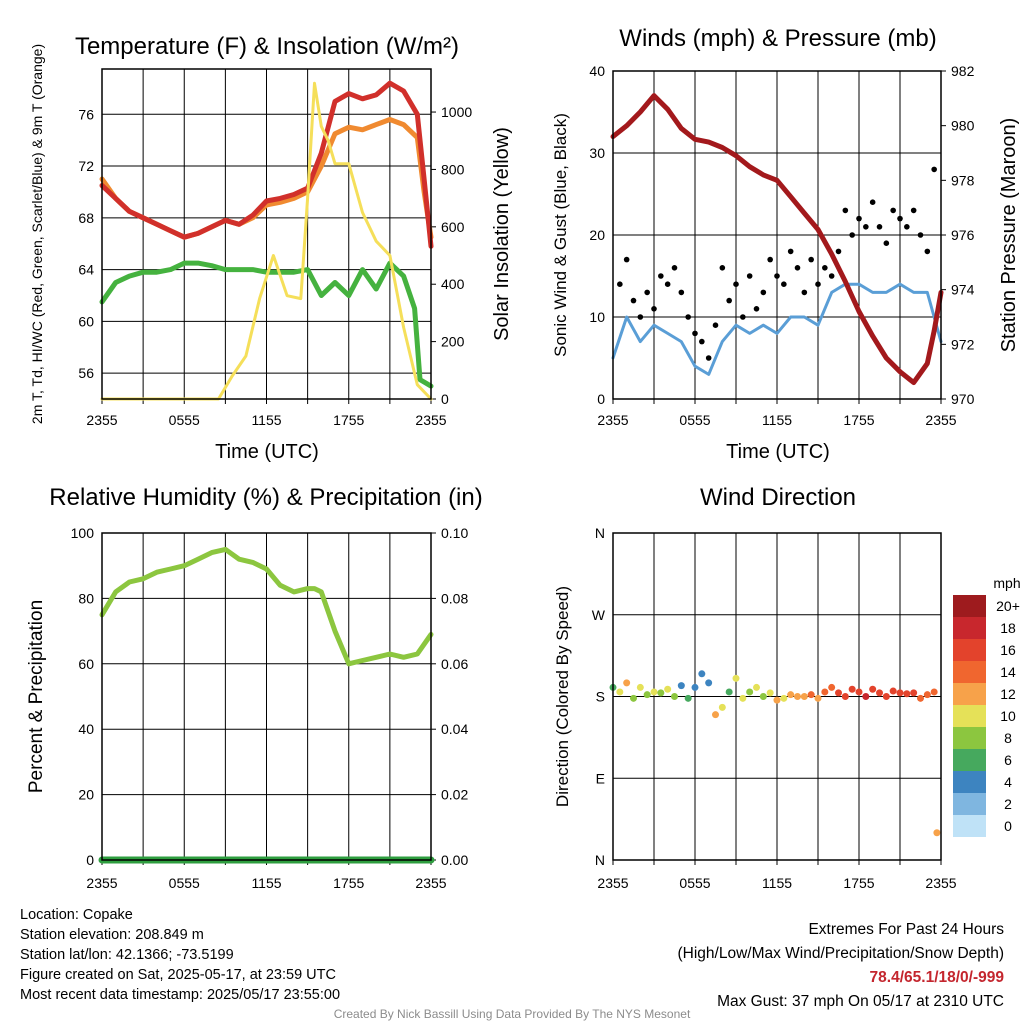 The width and height of the screenshot is (1024, 1024). I want to click on humidity-y2-tick-label: 0.06, so click(454, 664).